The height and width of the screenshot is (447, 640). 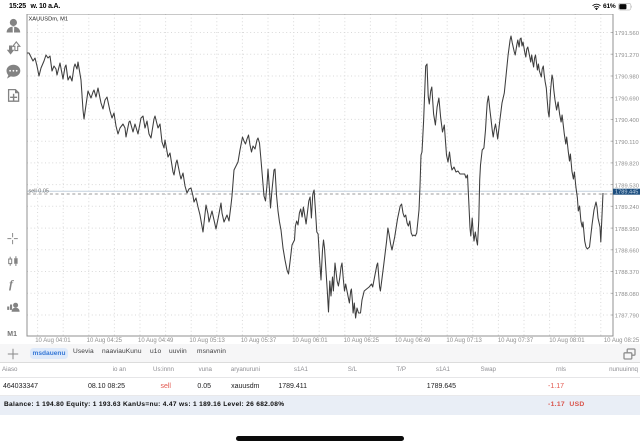 What do you see at coordinates (464, 341) in the screenshot?
I see `svg-text: 10 Aug 07:13` at bounding box center [464, 341].